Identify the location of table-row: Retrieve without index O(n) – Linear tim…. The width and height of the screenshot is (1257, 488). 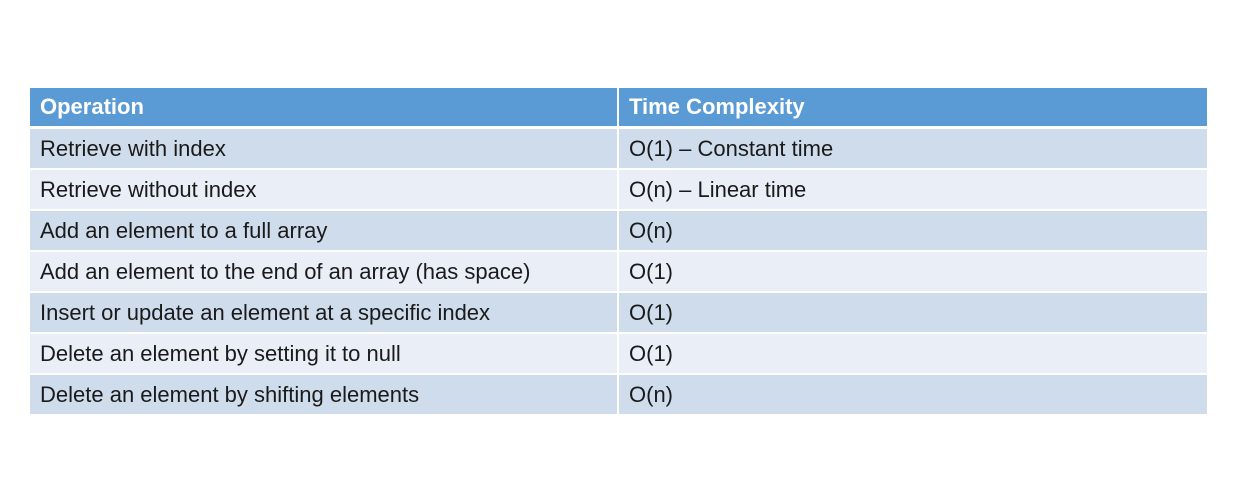
(618, 189).